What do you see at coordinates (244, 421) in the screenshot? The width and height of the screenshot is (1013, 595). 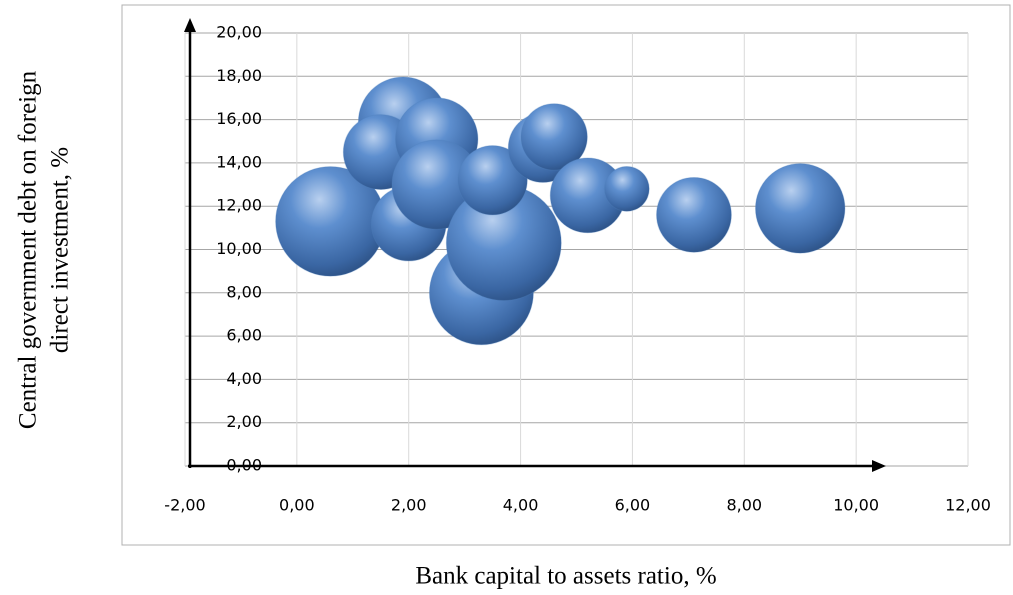 I see `y-tick-label: 2,00` at bounding box center [244, 421].